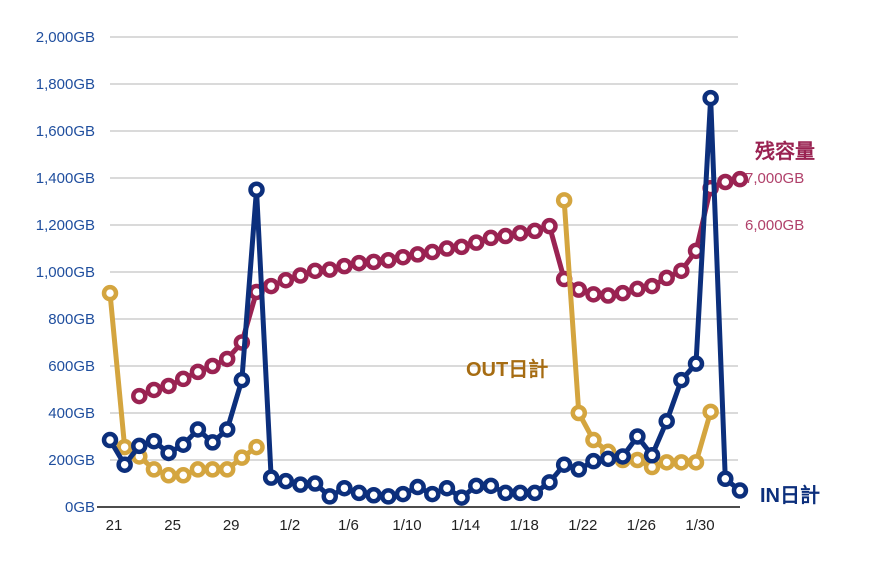 The width and height of the screenshot is (874, 563). I want to click on y-tick-label: 600GB, so click(71, 366).